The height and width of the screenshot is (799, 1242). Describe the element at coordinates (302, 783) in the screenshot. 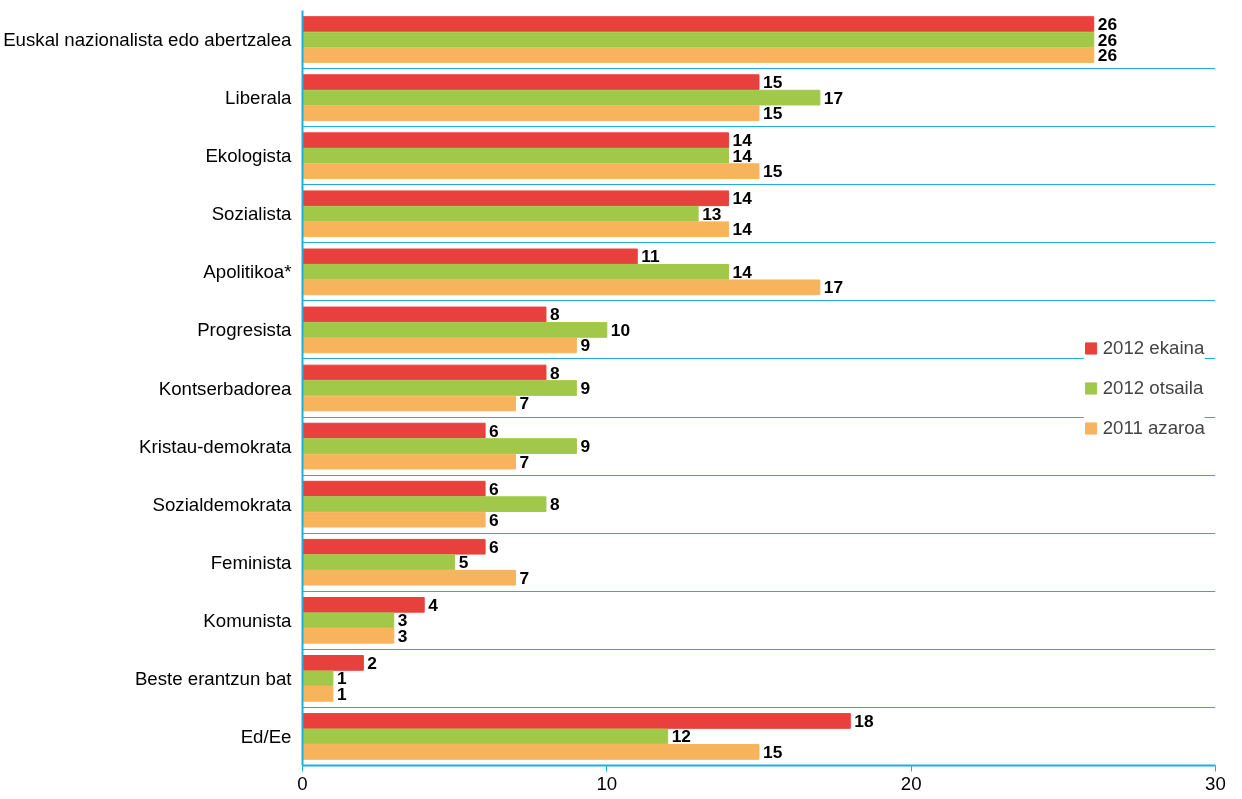

I see `x-tick-label: 0` at that location.